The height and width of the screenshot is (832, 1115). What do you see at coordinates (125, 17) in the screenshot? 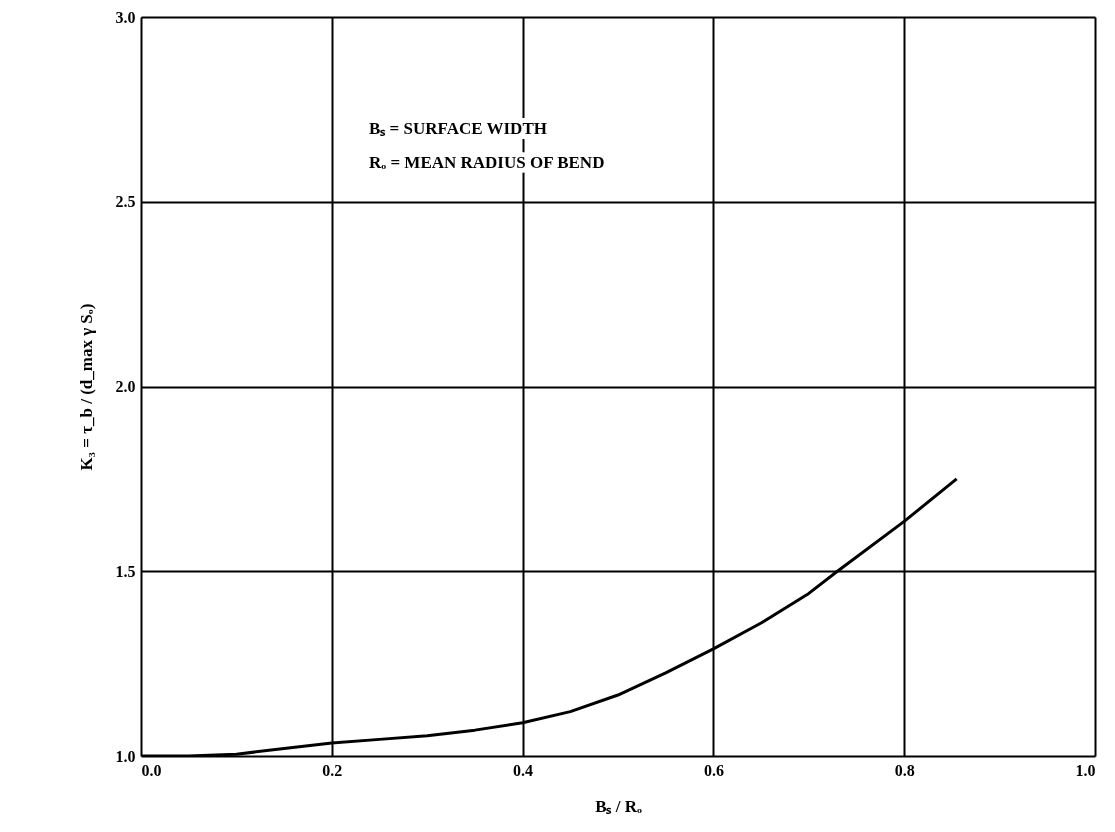
I see `y-tick-label: 3.0` at bounding box center [125, 17].